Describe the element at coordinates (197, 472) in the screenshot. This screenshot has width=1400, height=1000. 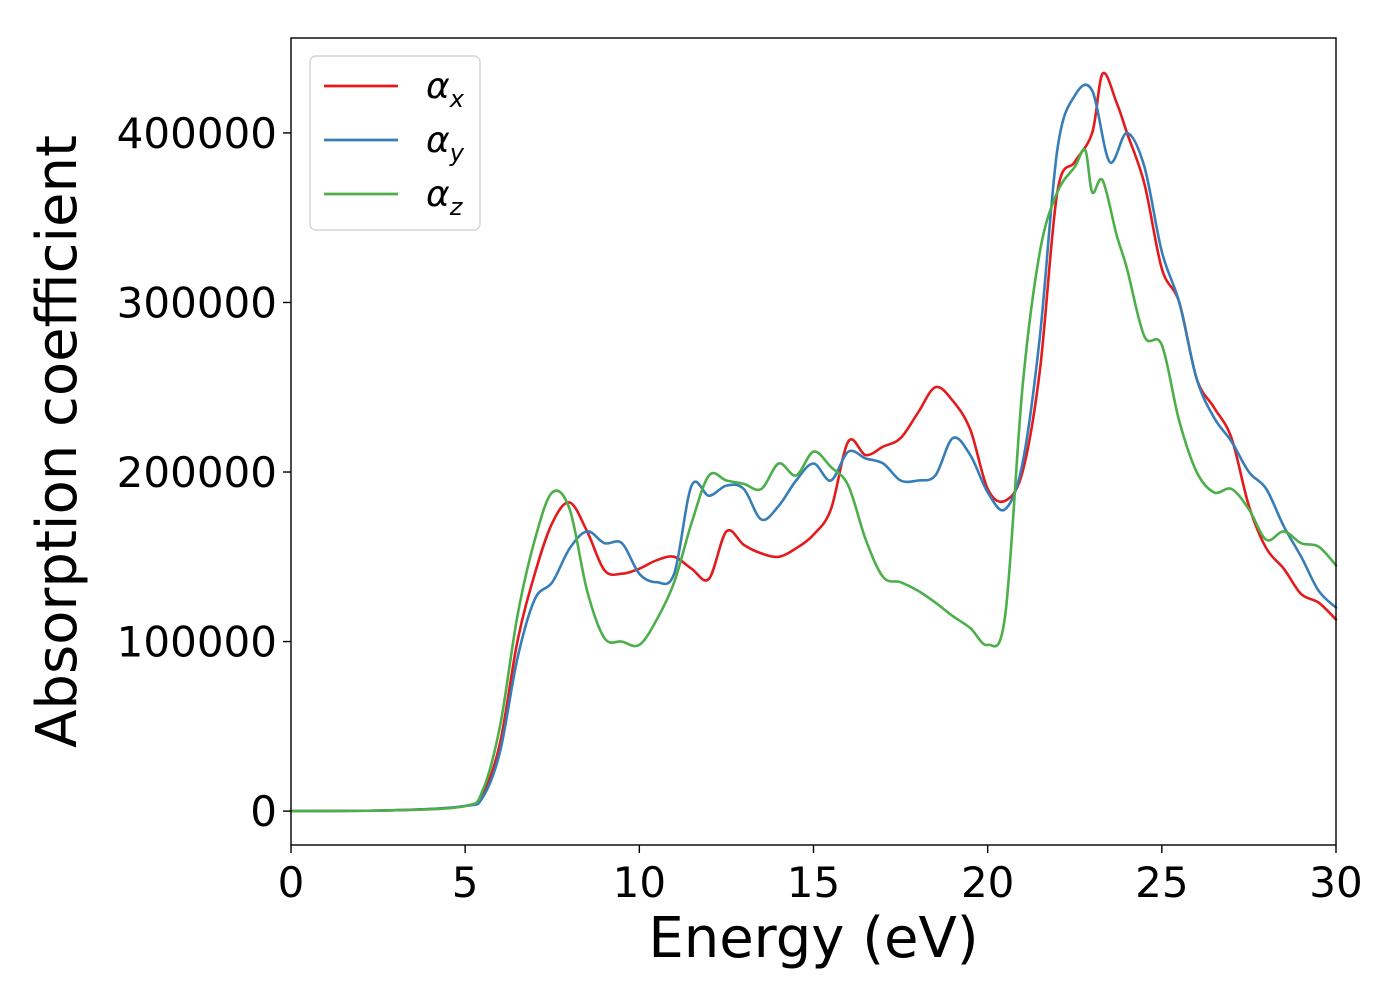
I see `y-tick-label: 200000` at that location.